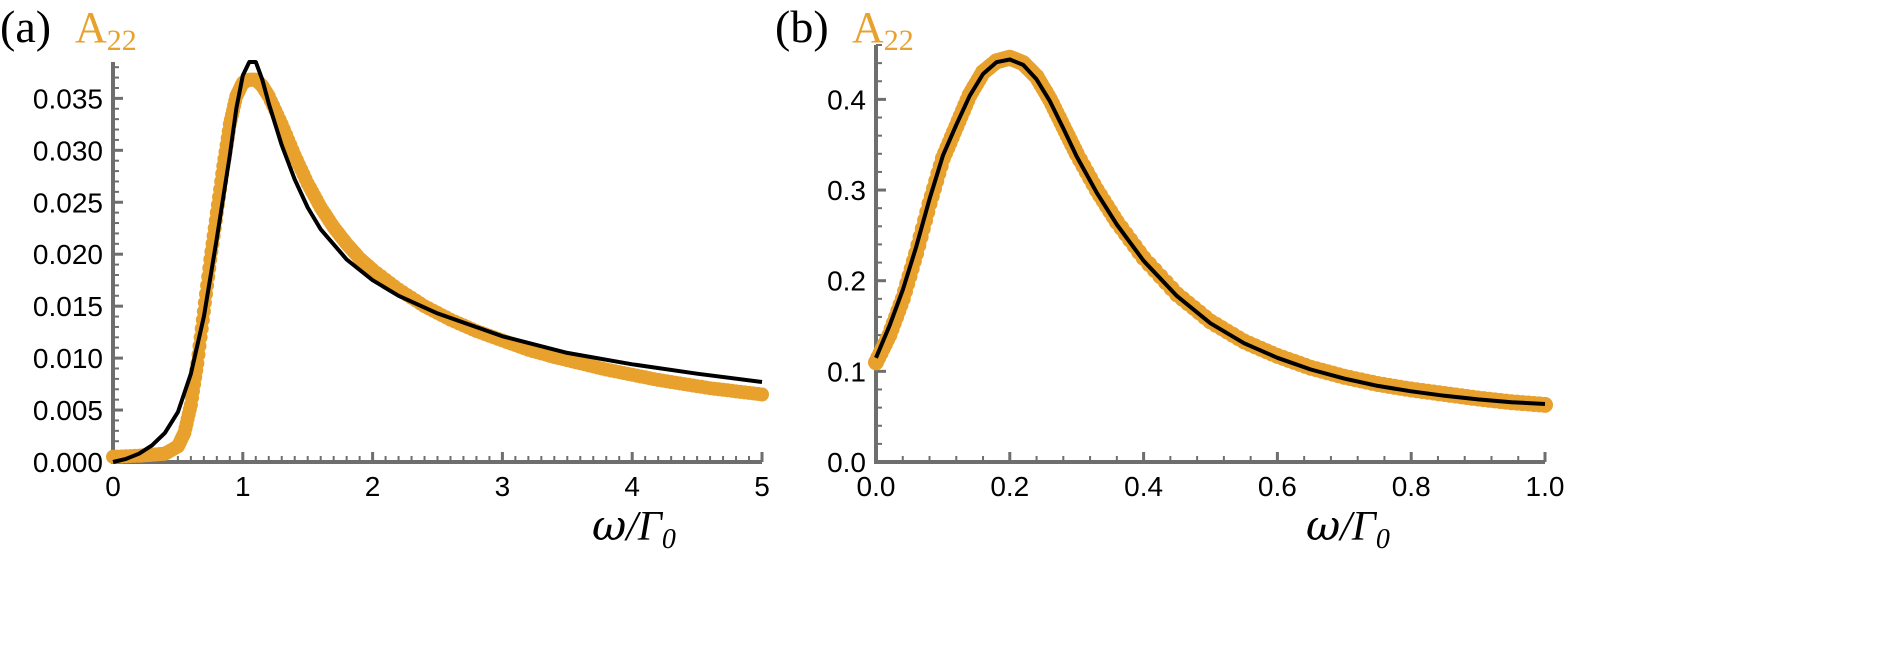 This screenshot has height=664, width=1889. Describe the element at coordinates (68, 358) in the screenshot. I see `y-tick-label: 0.010` at that location.